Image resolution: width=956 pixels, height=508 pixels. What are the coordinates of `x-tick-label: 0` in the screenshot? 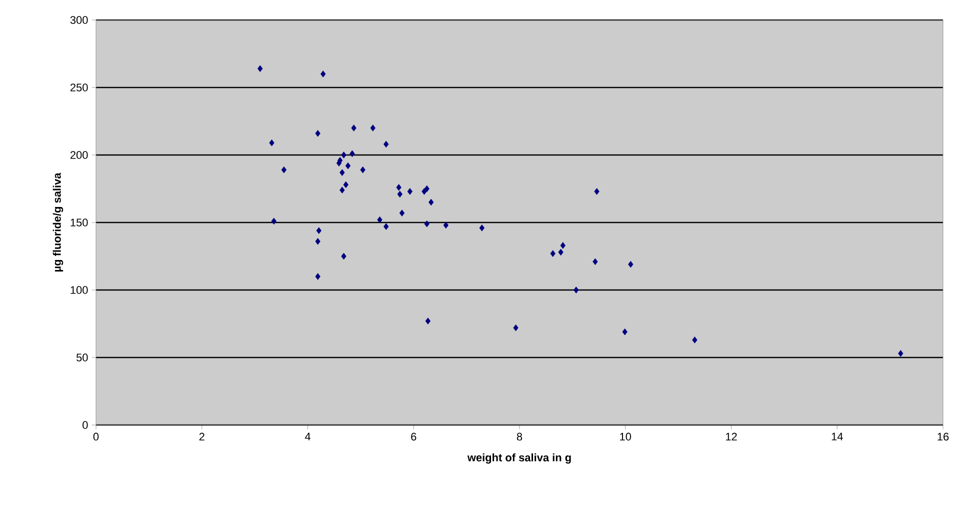 It's located at (96, 436).